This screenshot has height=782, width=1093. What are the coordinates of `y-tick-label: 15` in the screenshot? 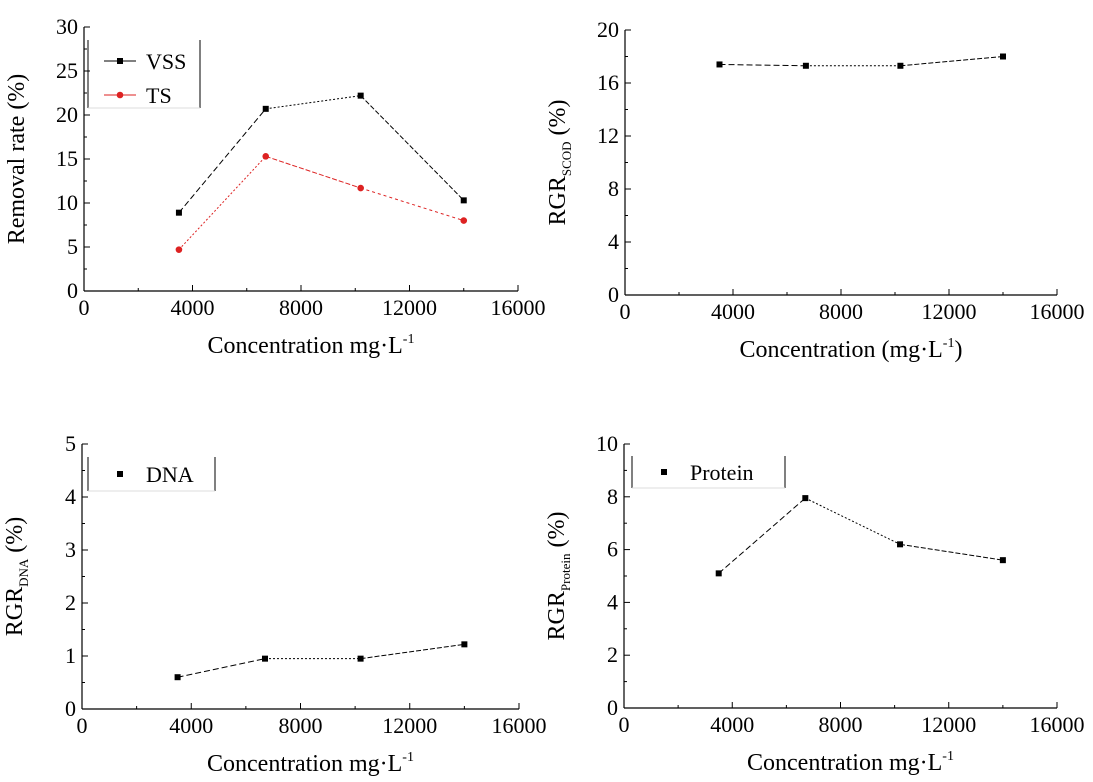 It's located at (67, 158).